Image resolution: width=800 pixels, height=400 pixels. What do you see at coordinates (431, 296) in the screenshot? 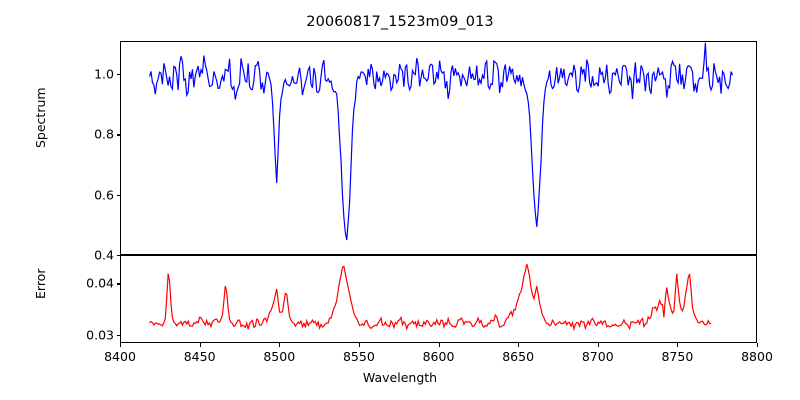
I see `error-trace` at bounding box center [431, 296].